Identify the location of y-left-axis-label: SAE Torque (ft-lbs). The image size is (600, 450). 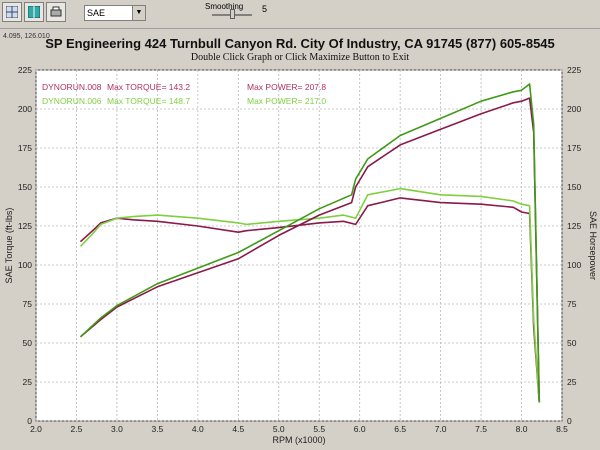
(9, 246).